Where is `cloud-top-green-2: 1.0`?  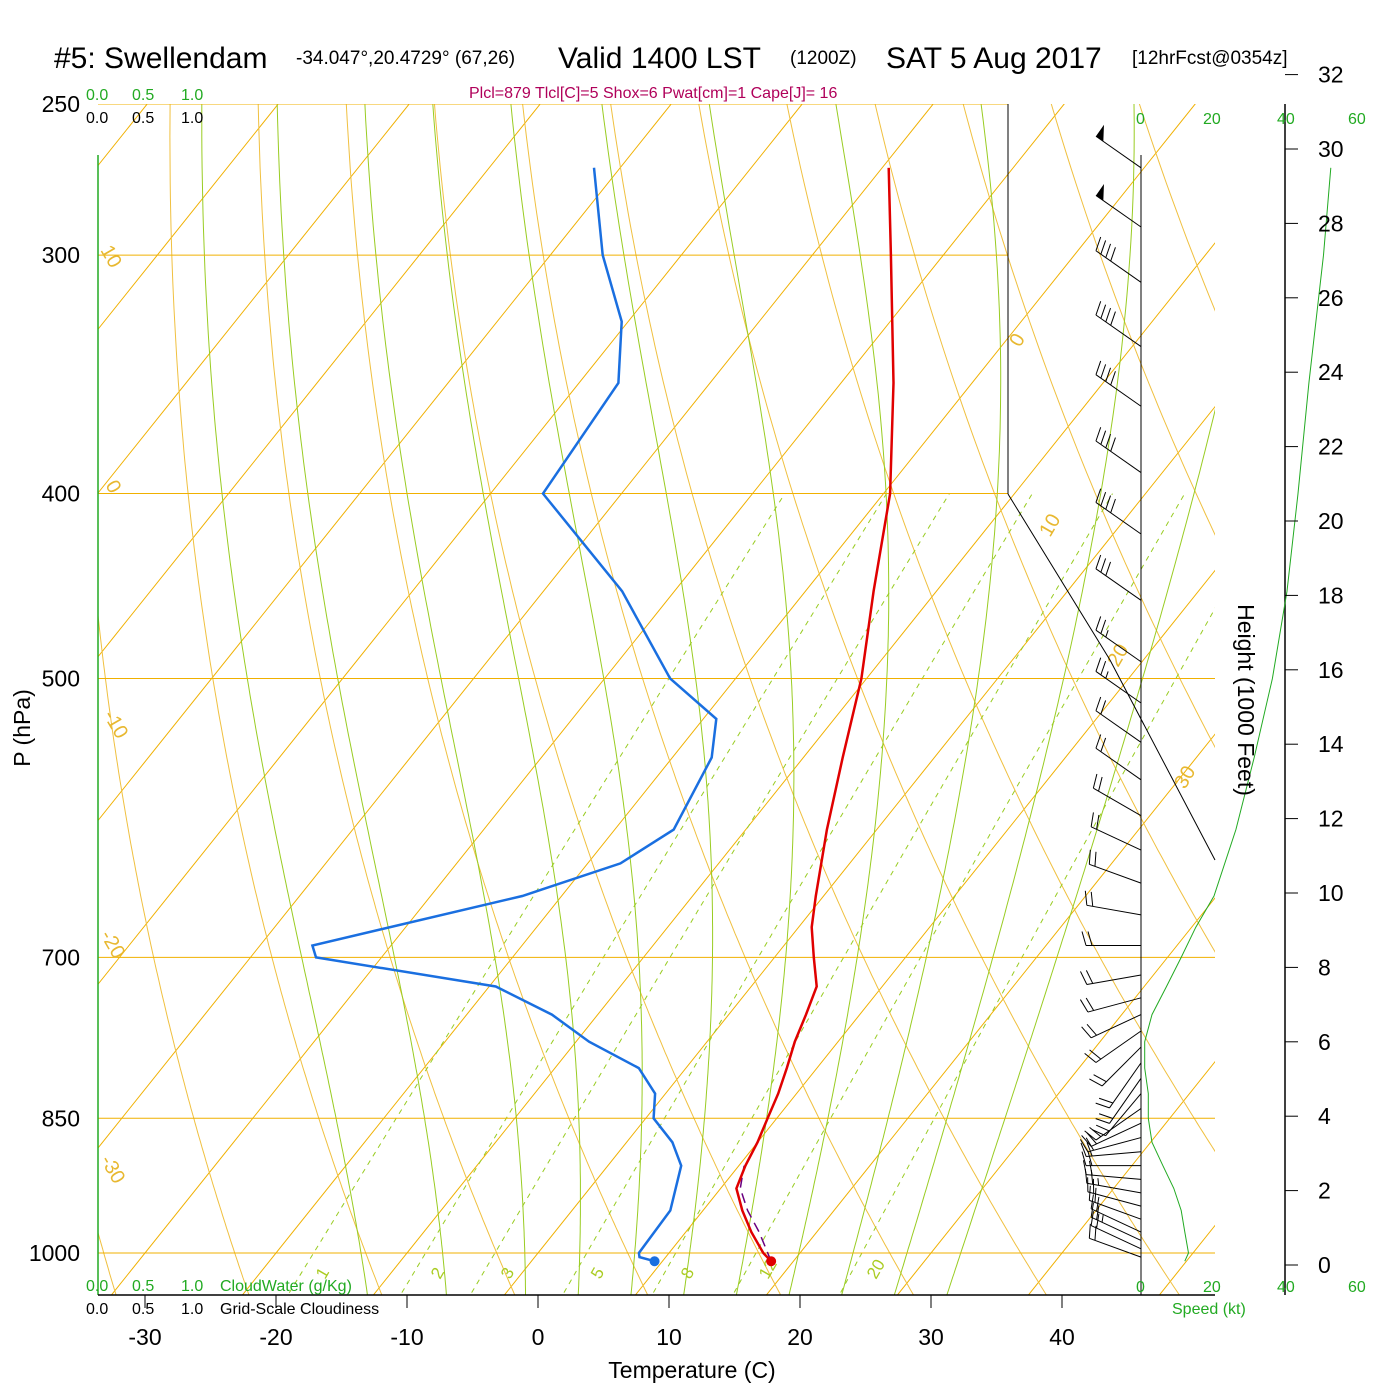 cloud-top-green-2: 1.0 is located at coordinates (192, 95).